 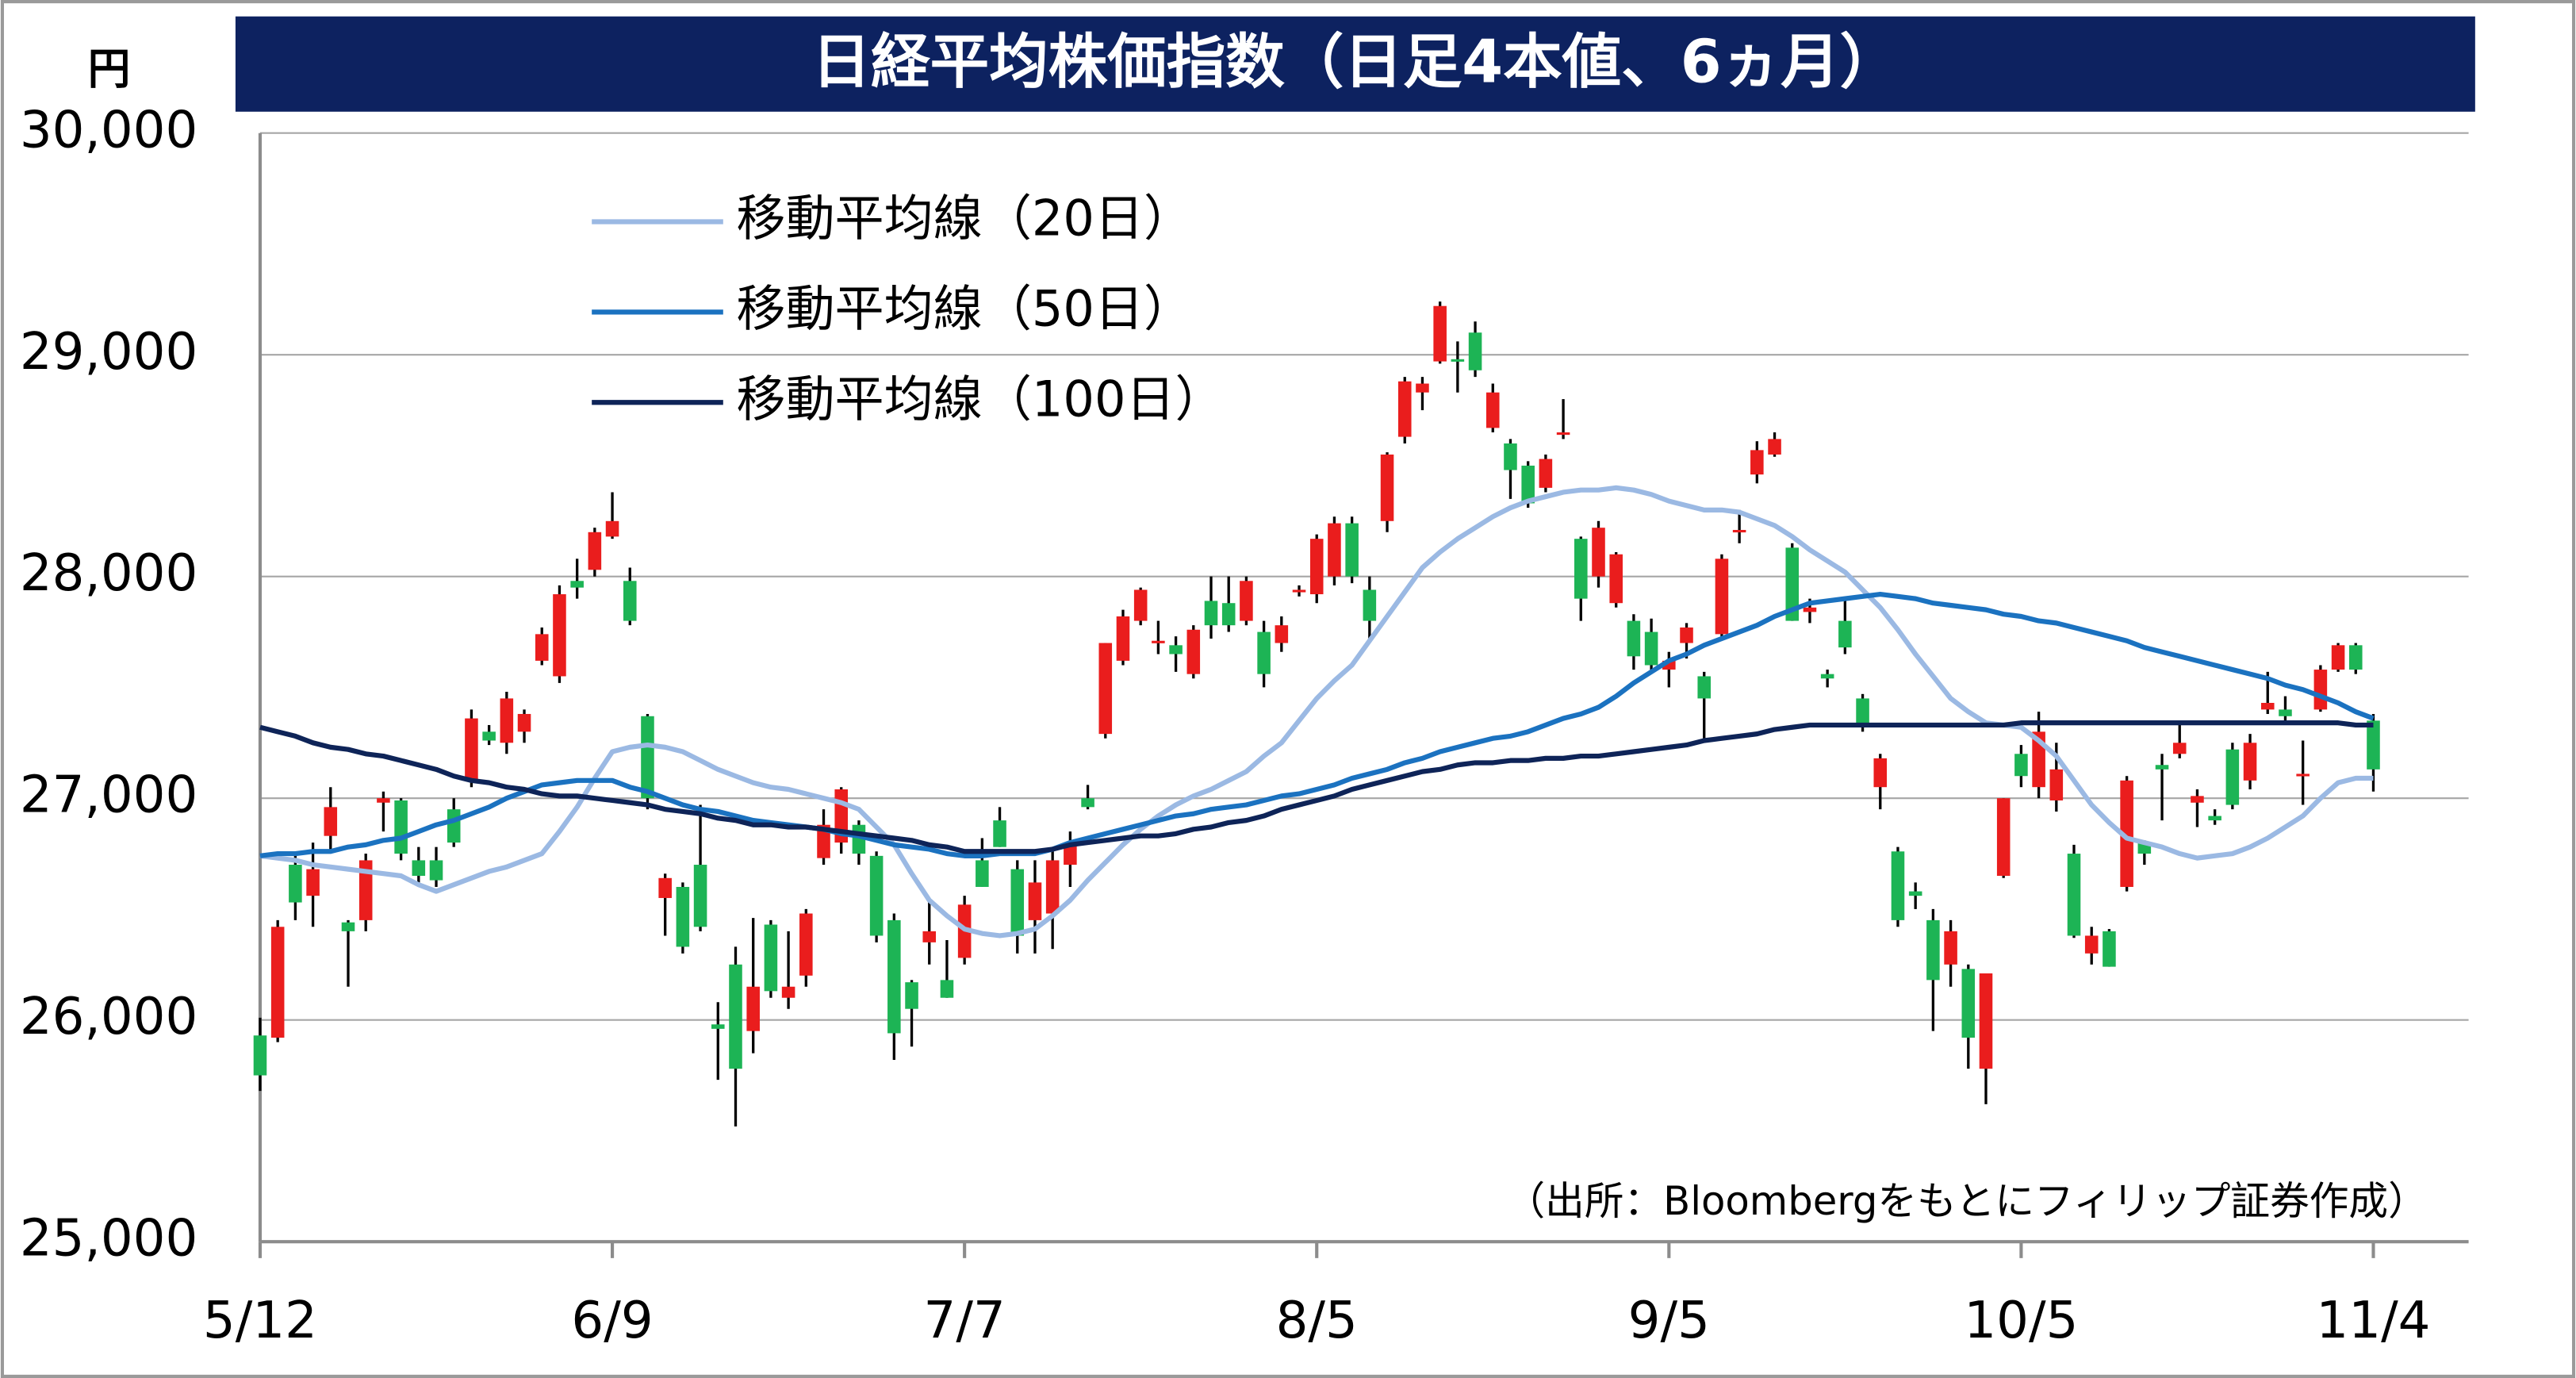 I want to click on y-tick-label: 25,000, so click(x=109, y=1239).